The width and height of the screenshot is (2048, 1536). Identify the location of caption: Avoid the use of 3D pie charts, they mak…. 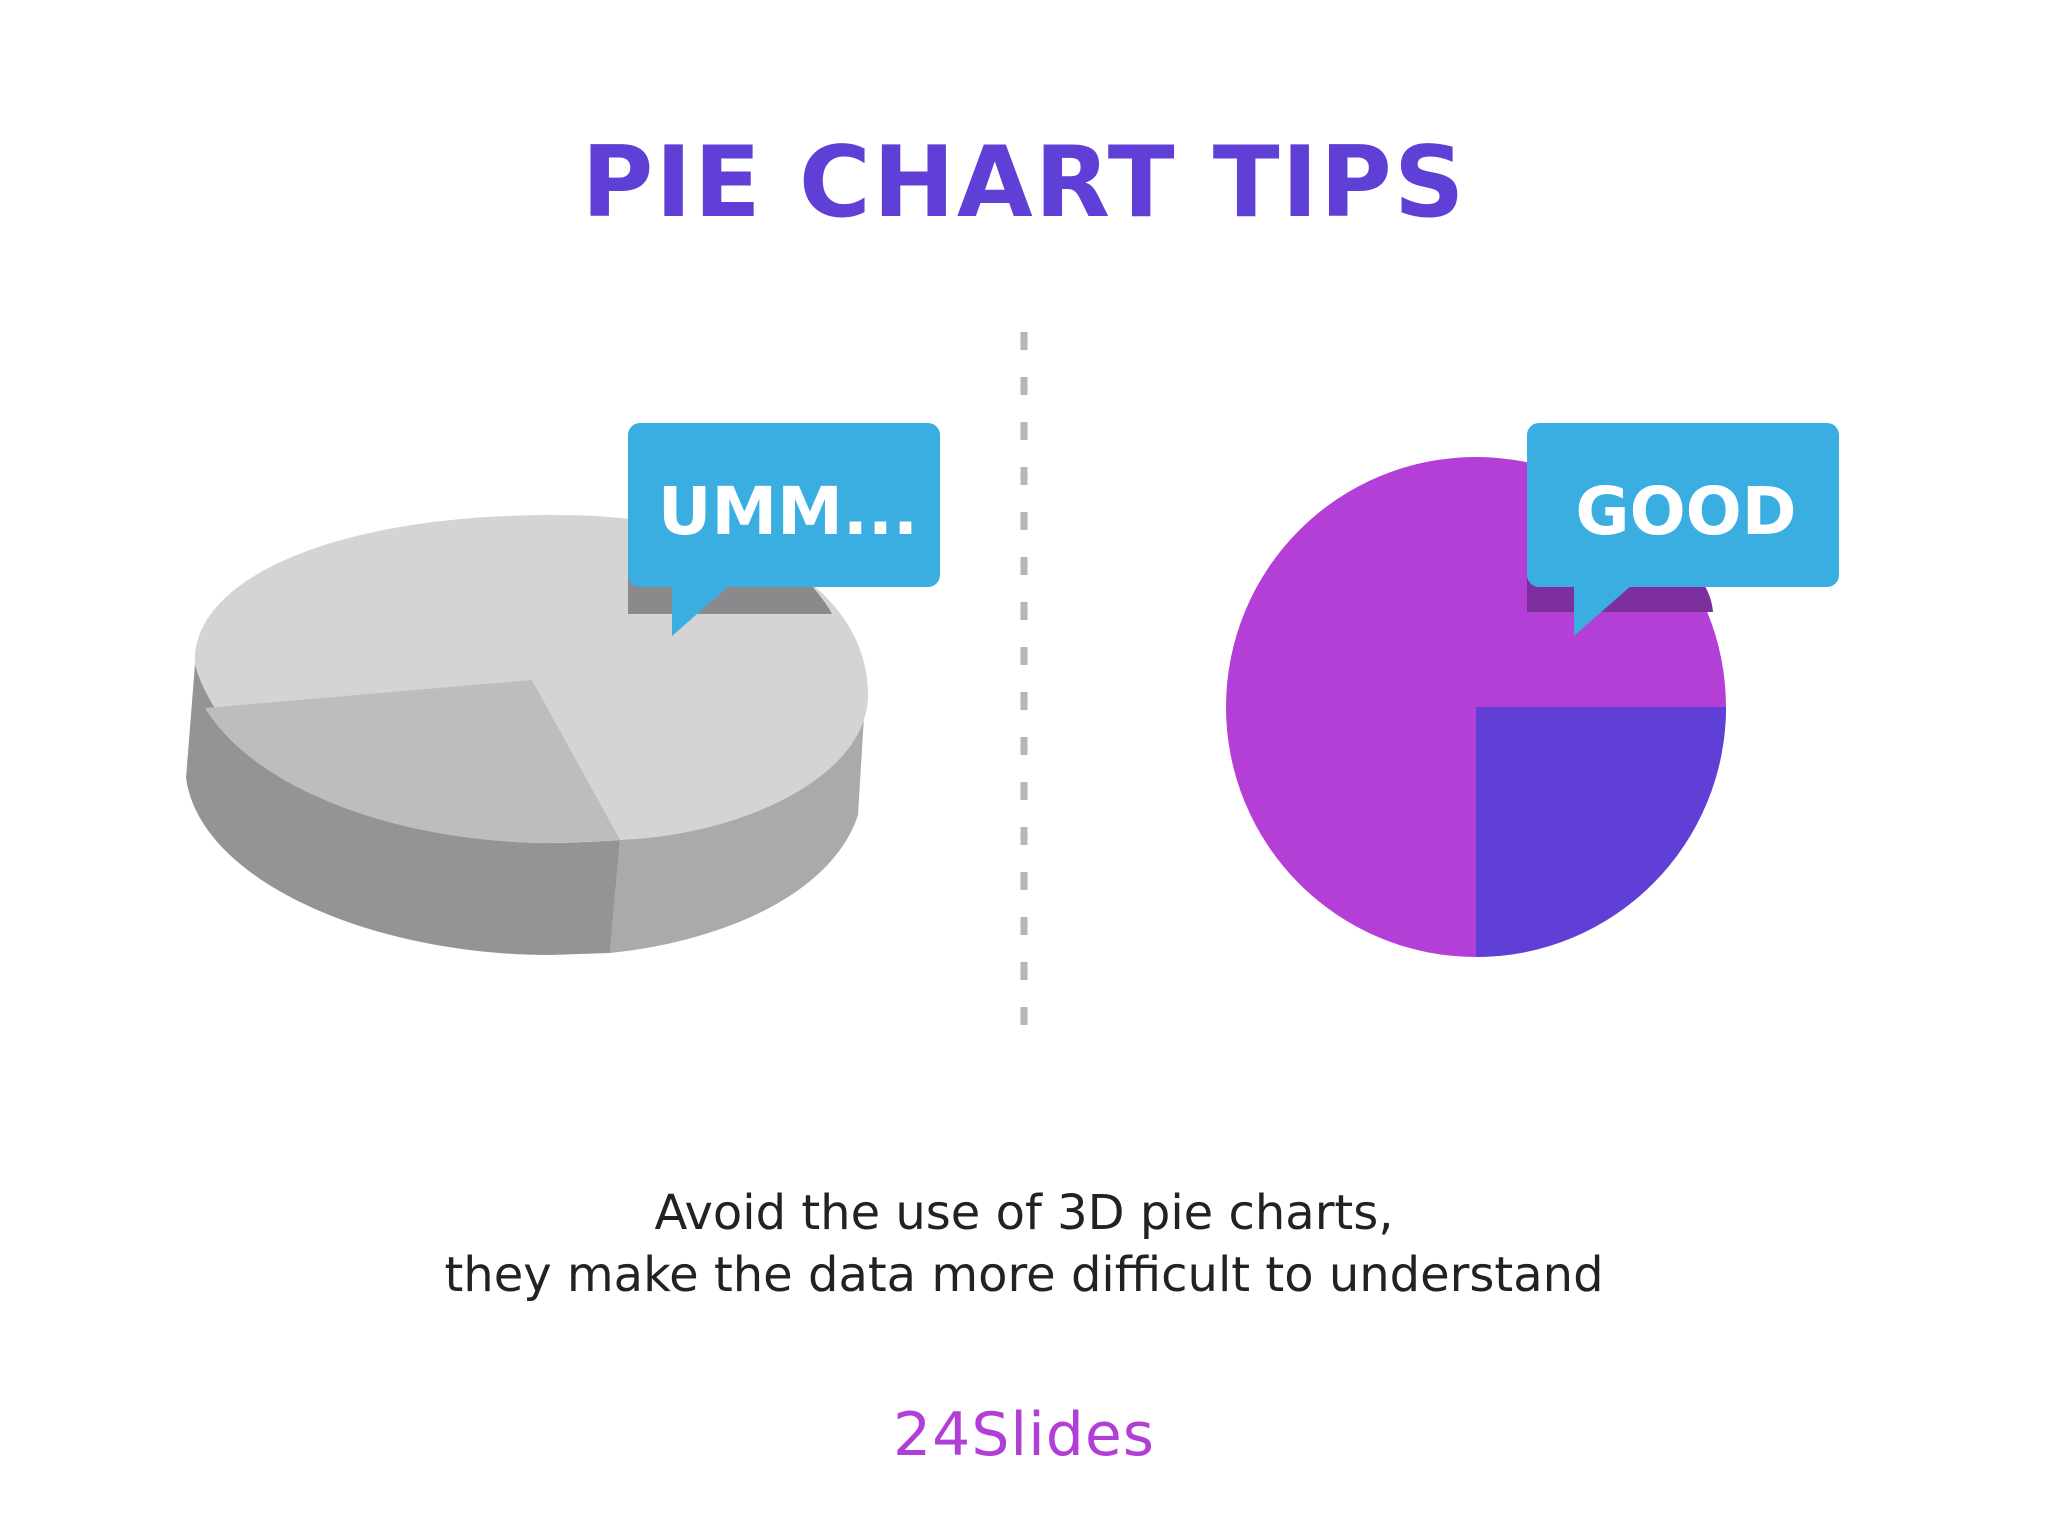
(1024, 1244).